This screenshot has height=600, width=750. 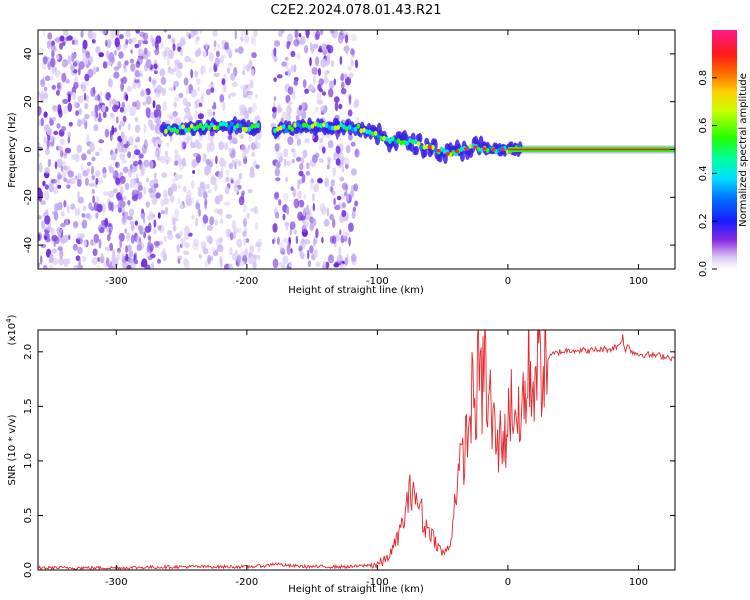 What do you see at coordinates (429, 147) in the screenshot?
I see `ridge-peak` at bounding box center [429, 147].